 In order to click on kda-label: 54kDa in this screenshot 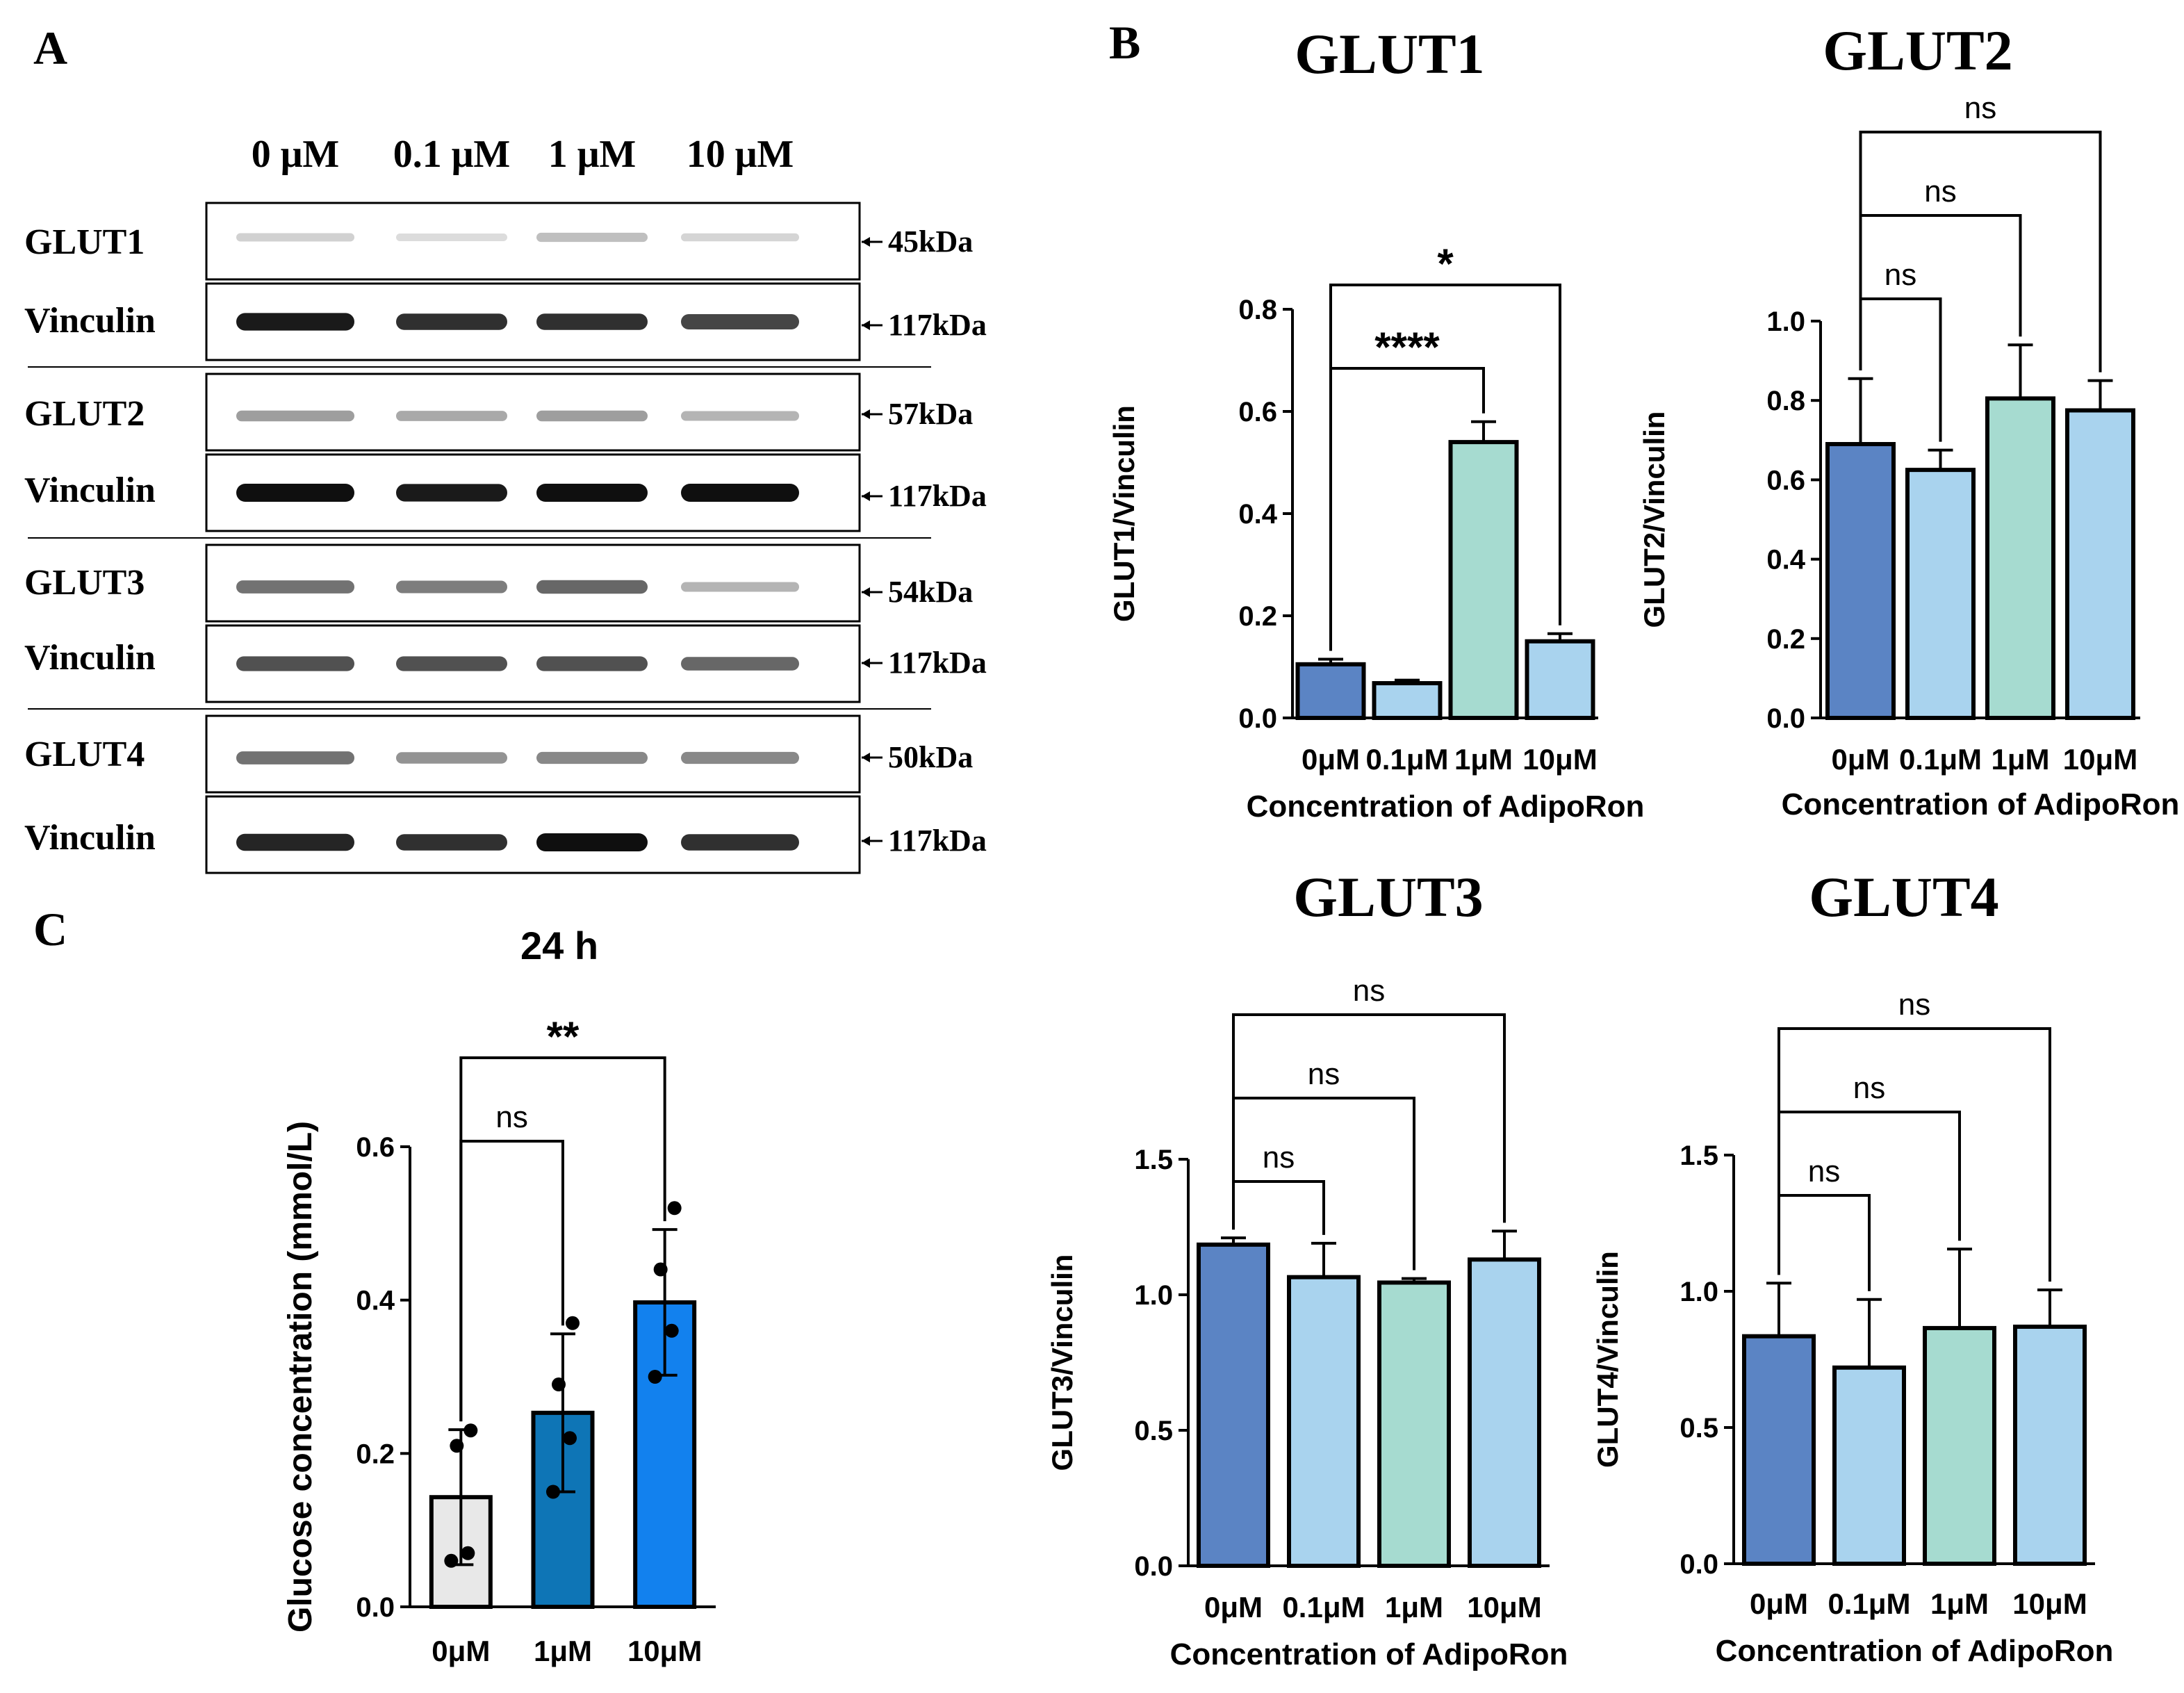, I will do `click(930, 592)`.